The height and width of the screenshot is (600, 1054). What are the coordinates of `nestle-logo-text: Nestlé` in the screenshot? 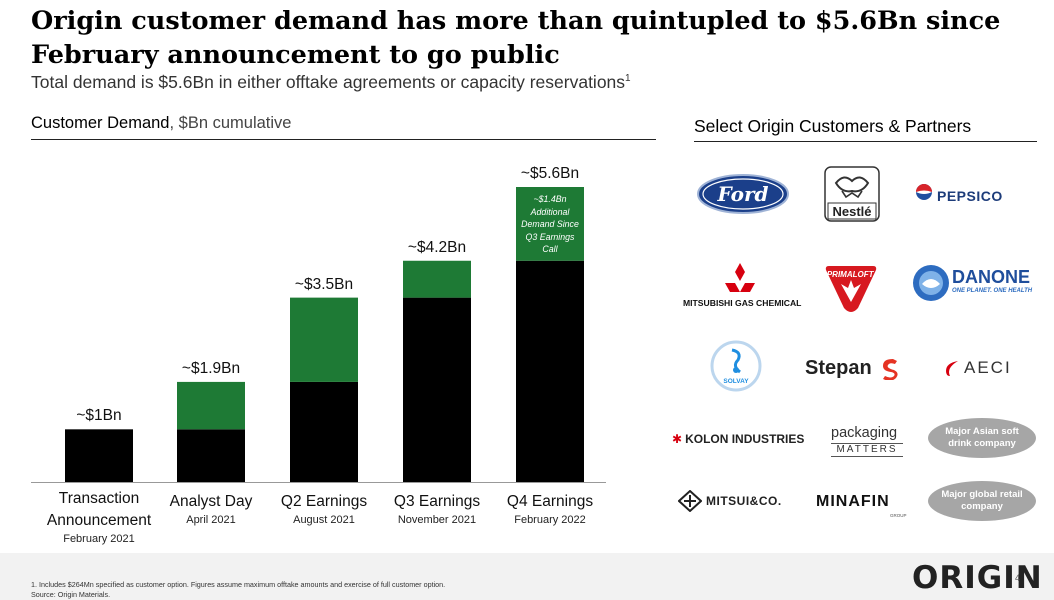 It's located at (851, 211).